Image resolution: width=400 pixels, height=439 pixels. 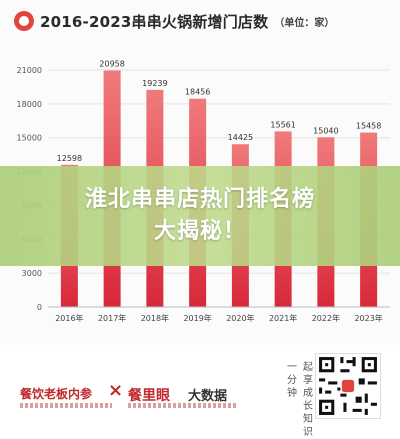 I want to click on y-tick-label: 18000, so click(x=29, y=104).